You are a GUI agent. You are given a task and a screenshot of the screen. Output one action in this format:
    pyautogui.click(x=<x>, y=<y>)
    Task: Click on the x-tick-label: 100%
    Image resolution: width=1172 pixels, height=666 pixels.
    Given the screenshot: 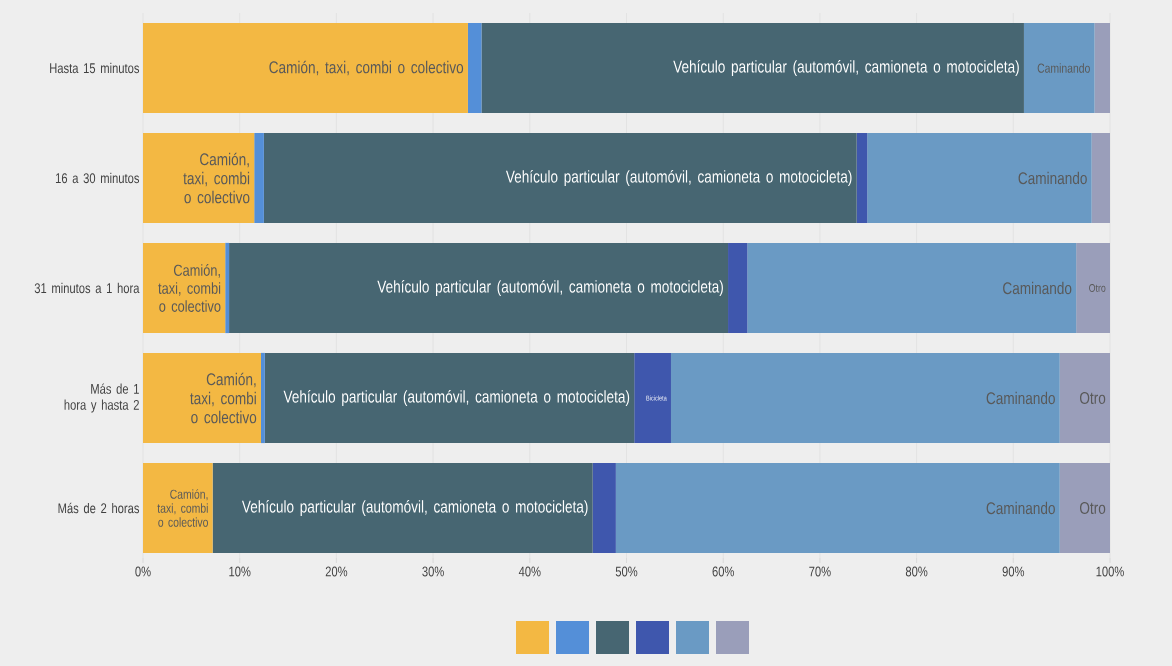 What is the action you would take?
    pyautogui.click(x=1110, y=571)
    